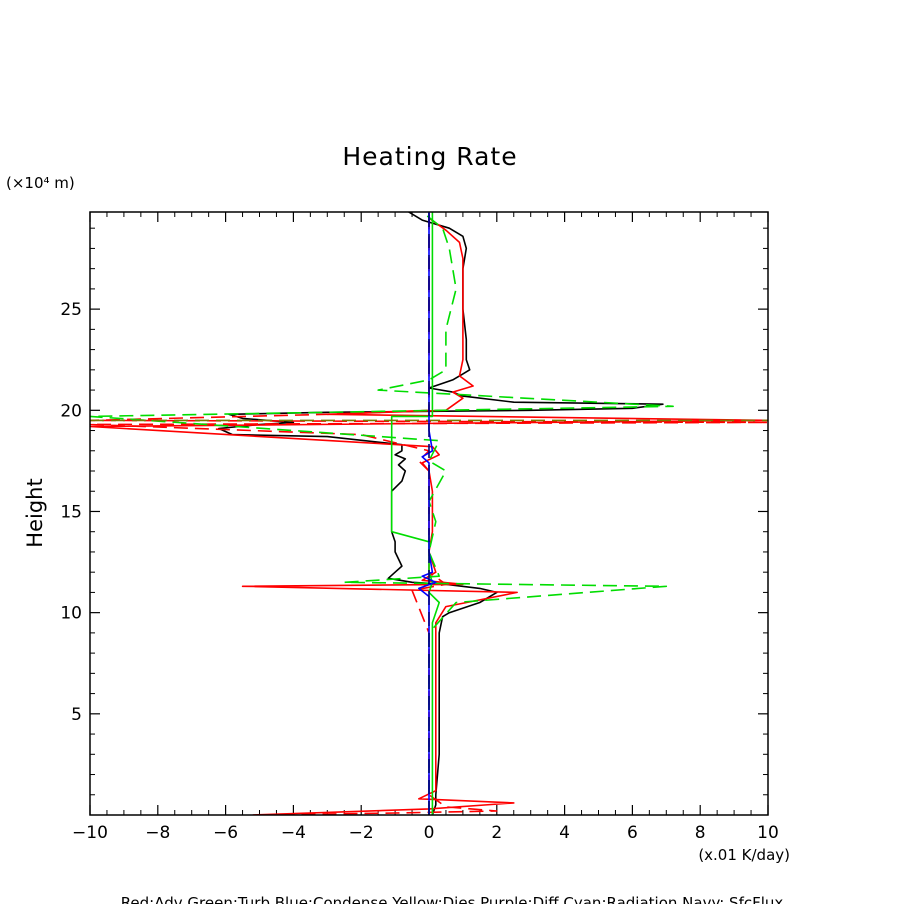  I want to click on x-tick-label: −10, so click(90, 833).